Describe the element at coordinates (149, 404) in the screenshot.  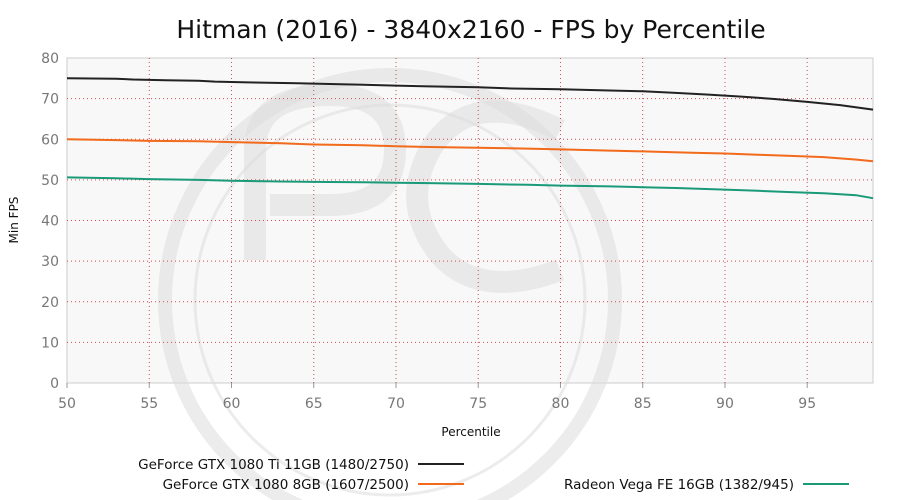
I see `x-tick-label: 55` at that location.